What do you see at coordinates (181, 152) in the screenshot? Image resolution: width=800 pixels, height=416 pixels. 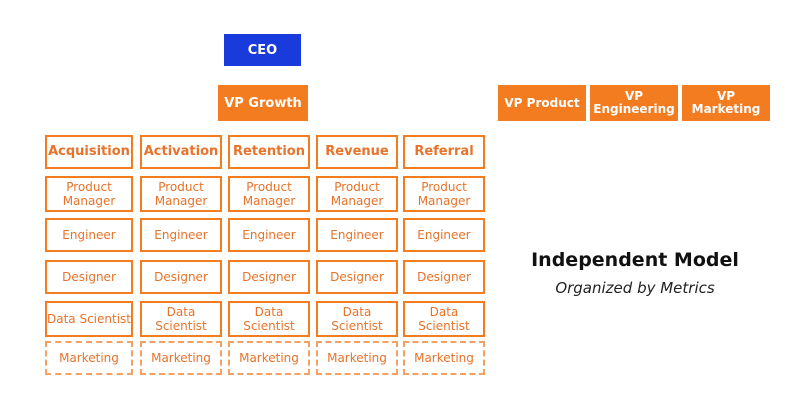 I see `column-header-activation: Activation` at bounding box center [181, 152].